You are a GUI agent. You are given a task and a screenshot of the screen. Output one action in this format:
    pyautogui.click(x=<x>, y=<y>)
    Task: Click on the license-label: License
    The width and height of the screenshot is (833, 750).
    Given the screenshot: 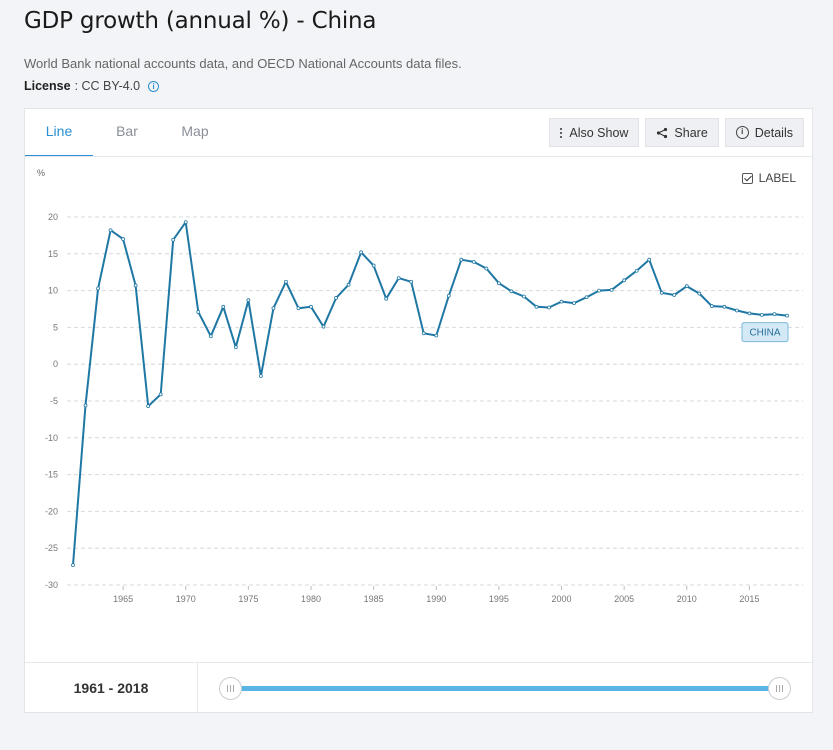 What is the action you would take?
    pyautogui.click(x=47, y=86)
    